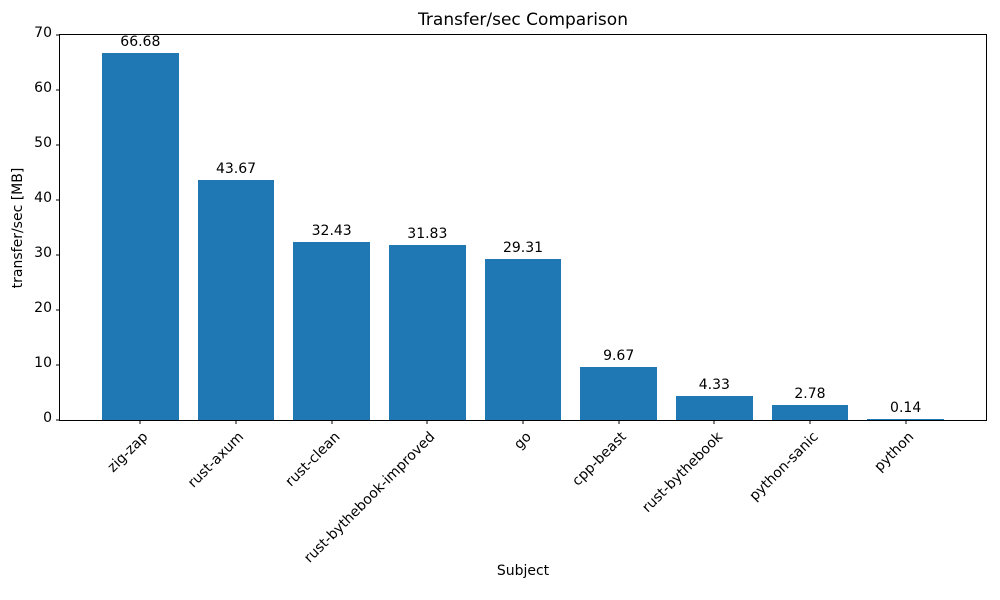 The height and width of the screenshot is (600, 1000). What do you see at coordinates (618, 393) in the screenshot?
I see `bar-cpp-beast` at bounding box center [618, 393].